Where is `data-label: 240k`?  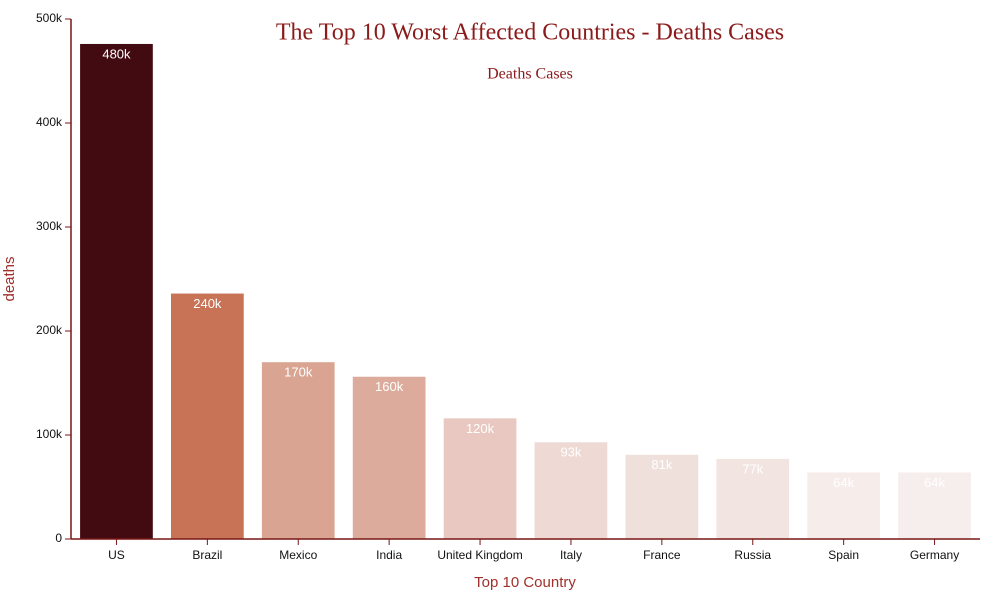
data-label: 240k is located at coordinates (207, 303).